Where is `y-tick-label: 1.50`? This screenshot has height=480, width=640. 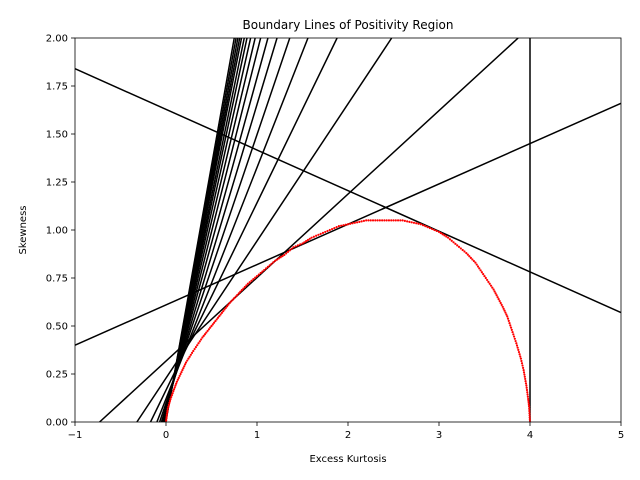
y-tick-label: 1.50 is located at coordinates (57, 135).